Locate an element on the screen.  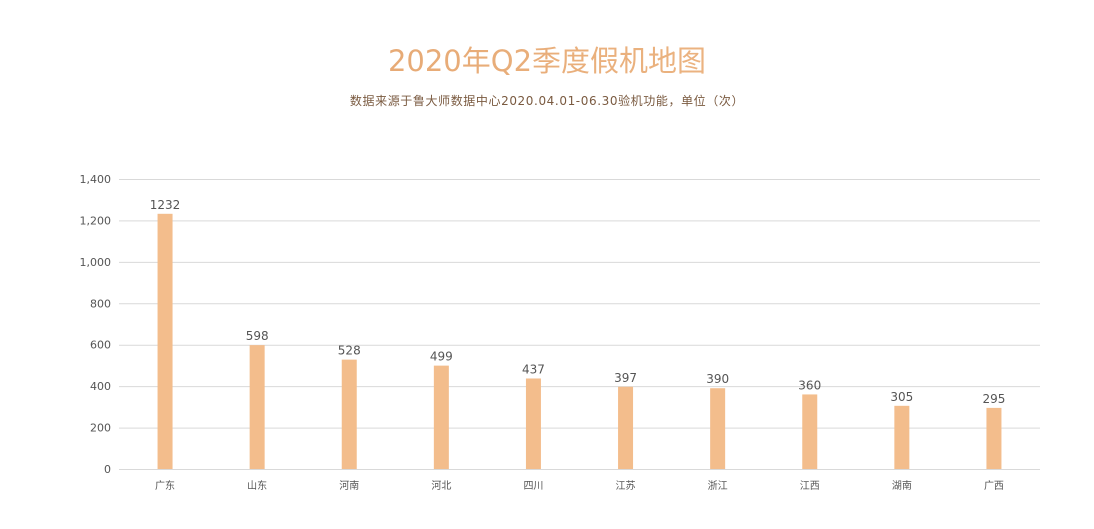
x-tick-label: 广西 is located at coordinates (994, 486).